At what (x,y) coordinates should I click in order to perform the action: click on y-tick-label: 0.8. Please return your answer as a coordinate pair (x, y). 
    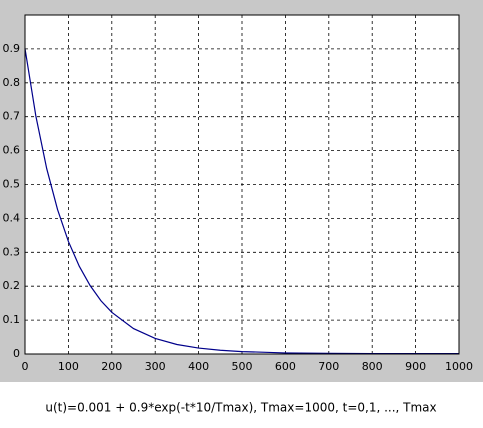
    Looking at the image, I should click on (12, 82).